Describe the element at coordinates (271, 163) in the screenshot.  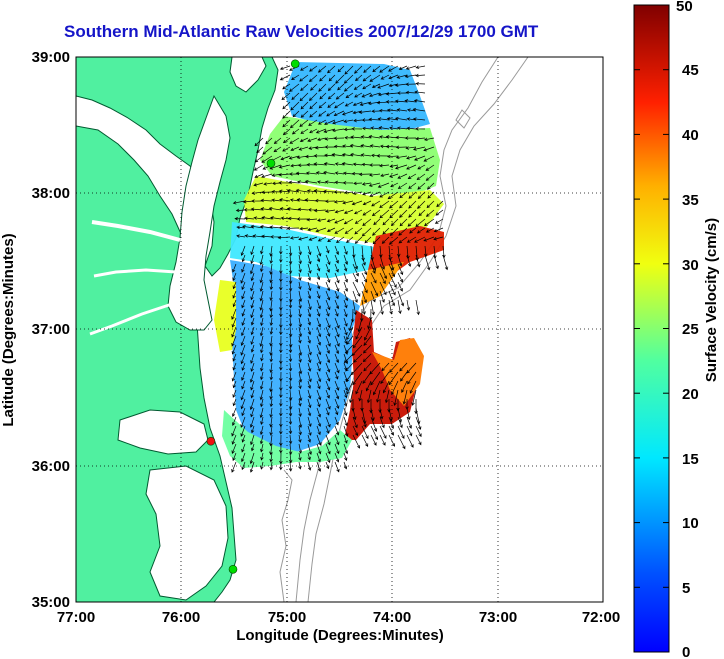
I see `station-marker` at that location.